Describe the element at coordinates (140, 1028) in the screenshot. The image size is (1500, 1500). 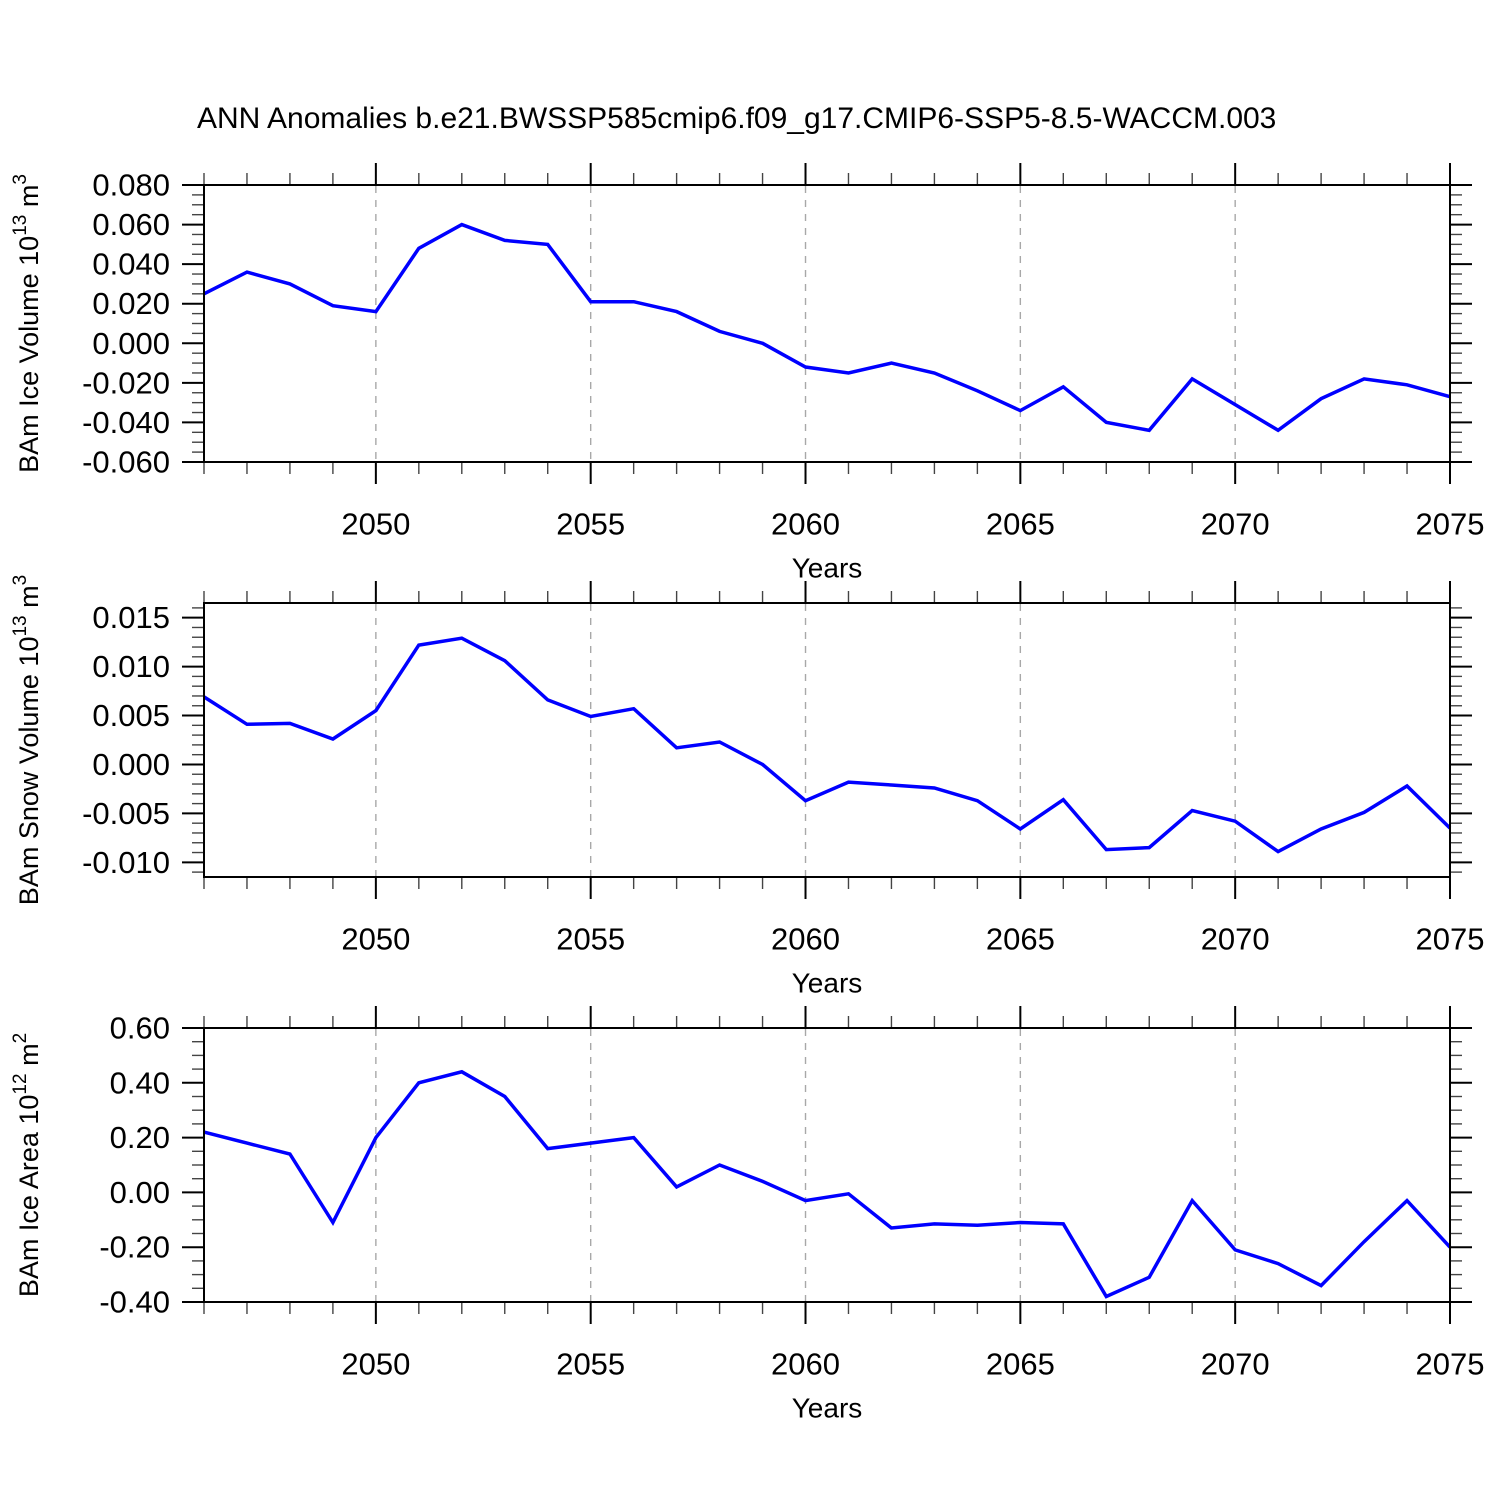
I see `y-tick-label: 0.60` at that location.